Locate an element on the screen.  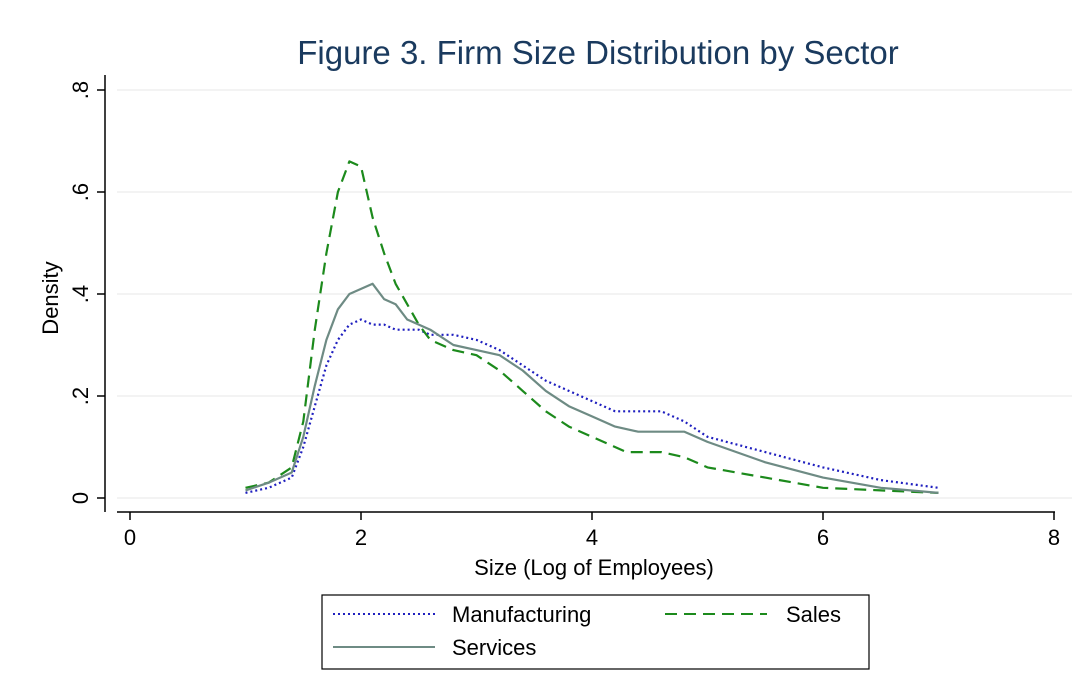
legend-sales-label: Sales is located at coordinates (813, 614).